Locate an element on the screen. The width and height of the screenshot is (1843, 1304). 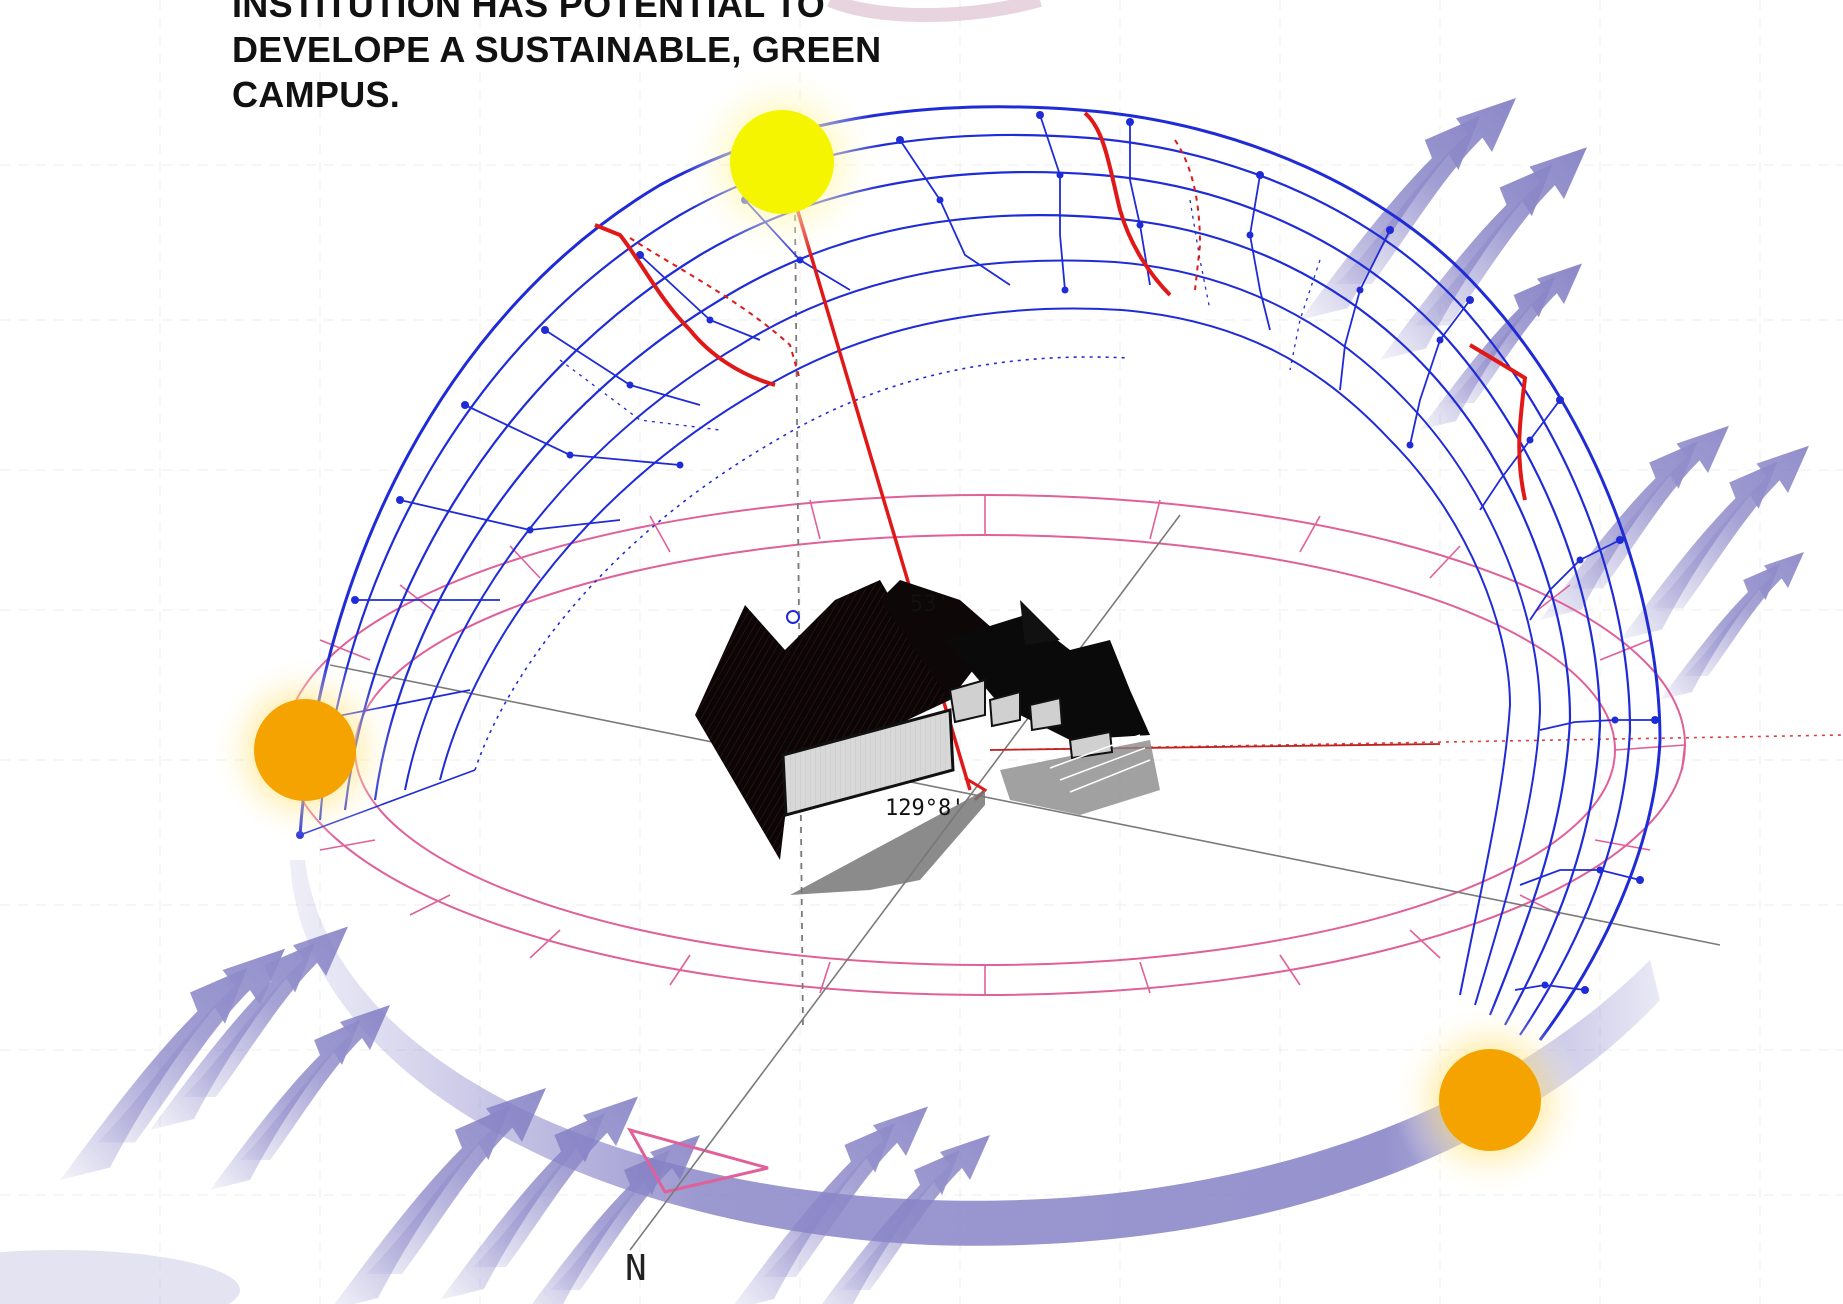
vertical-dashed-axis is located at coordinates (799, 622).